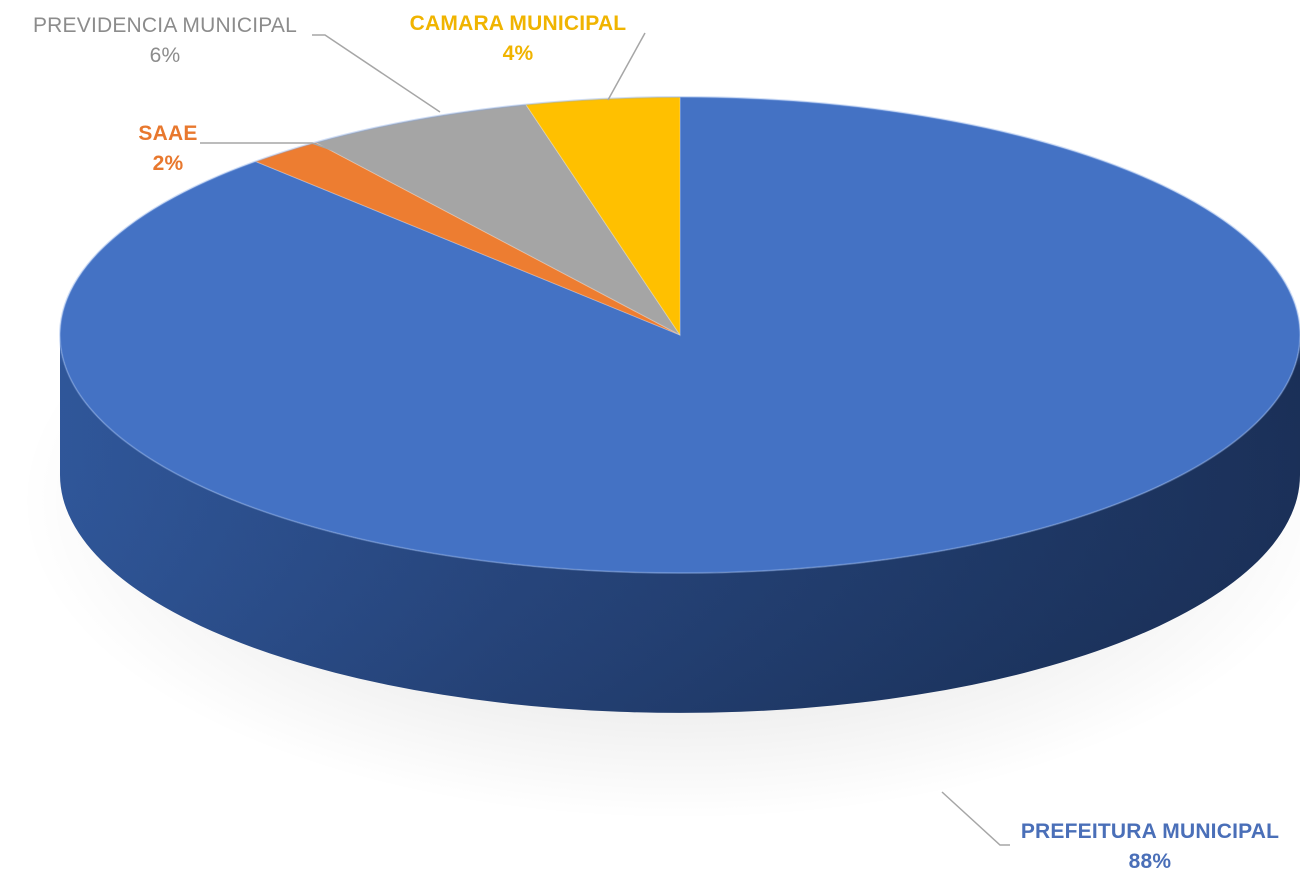 This screenshot has width=1300, height=879. Describe the element at coordinates (518, 23) in the screenshot. I see `data-label-name-3: CAMARA MUNICIPAL` at that location.